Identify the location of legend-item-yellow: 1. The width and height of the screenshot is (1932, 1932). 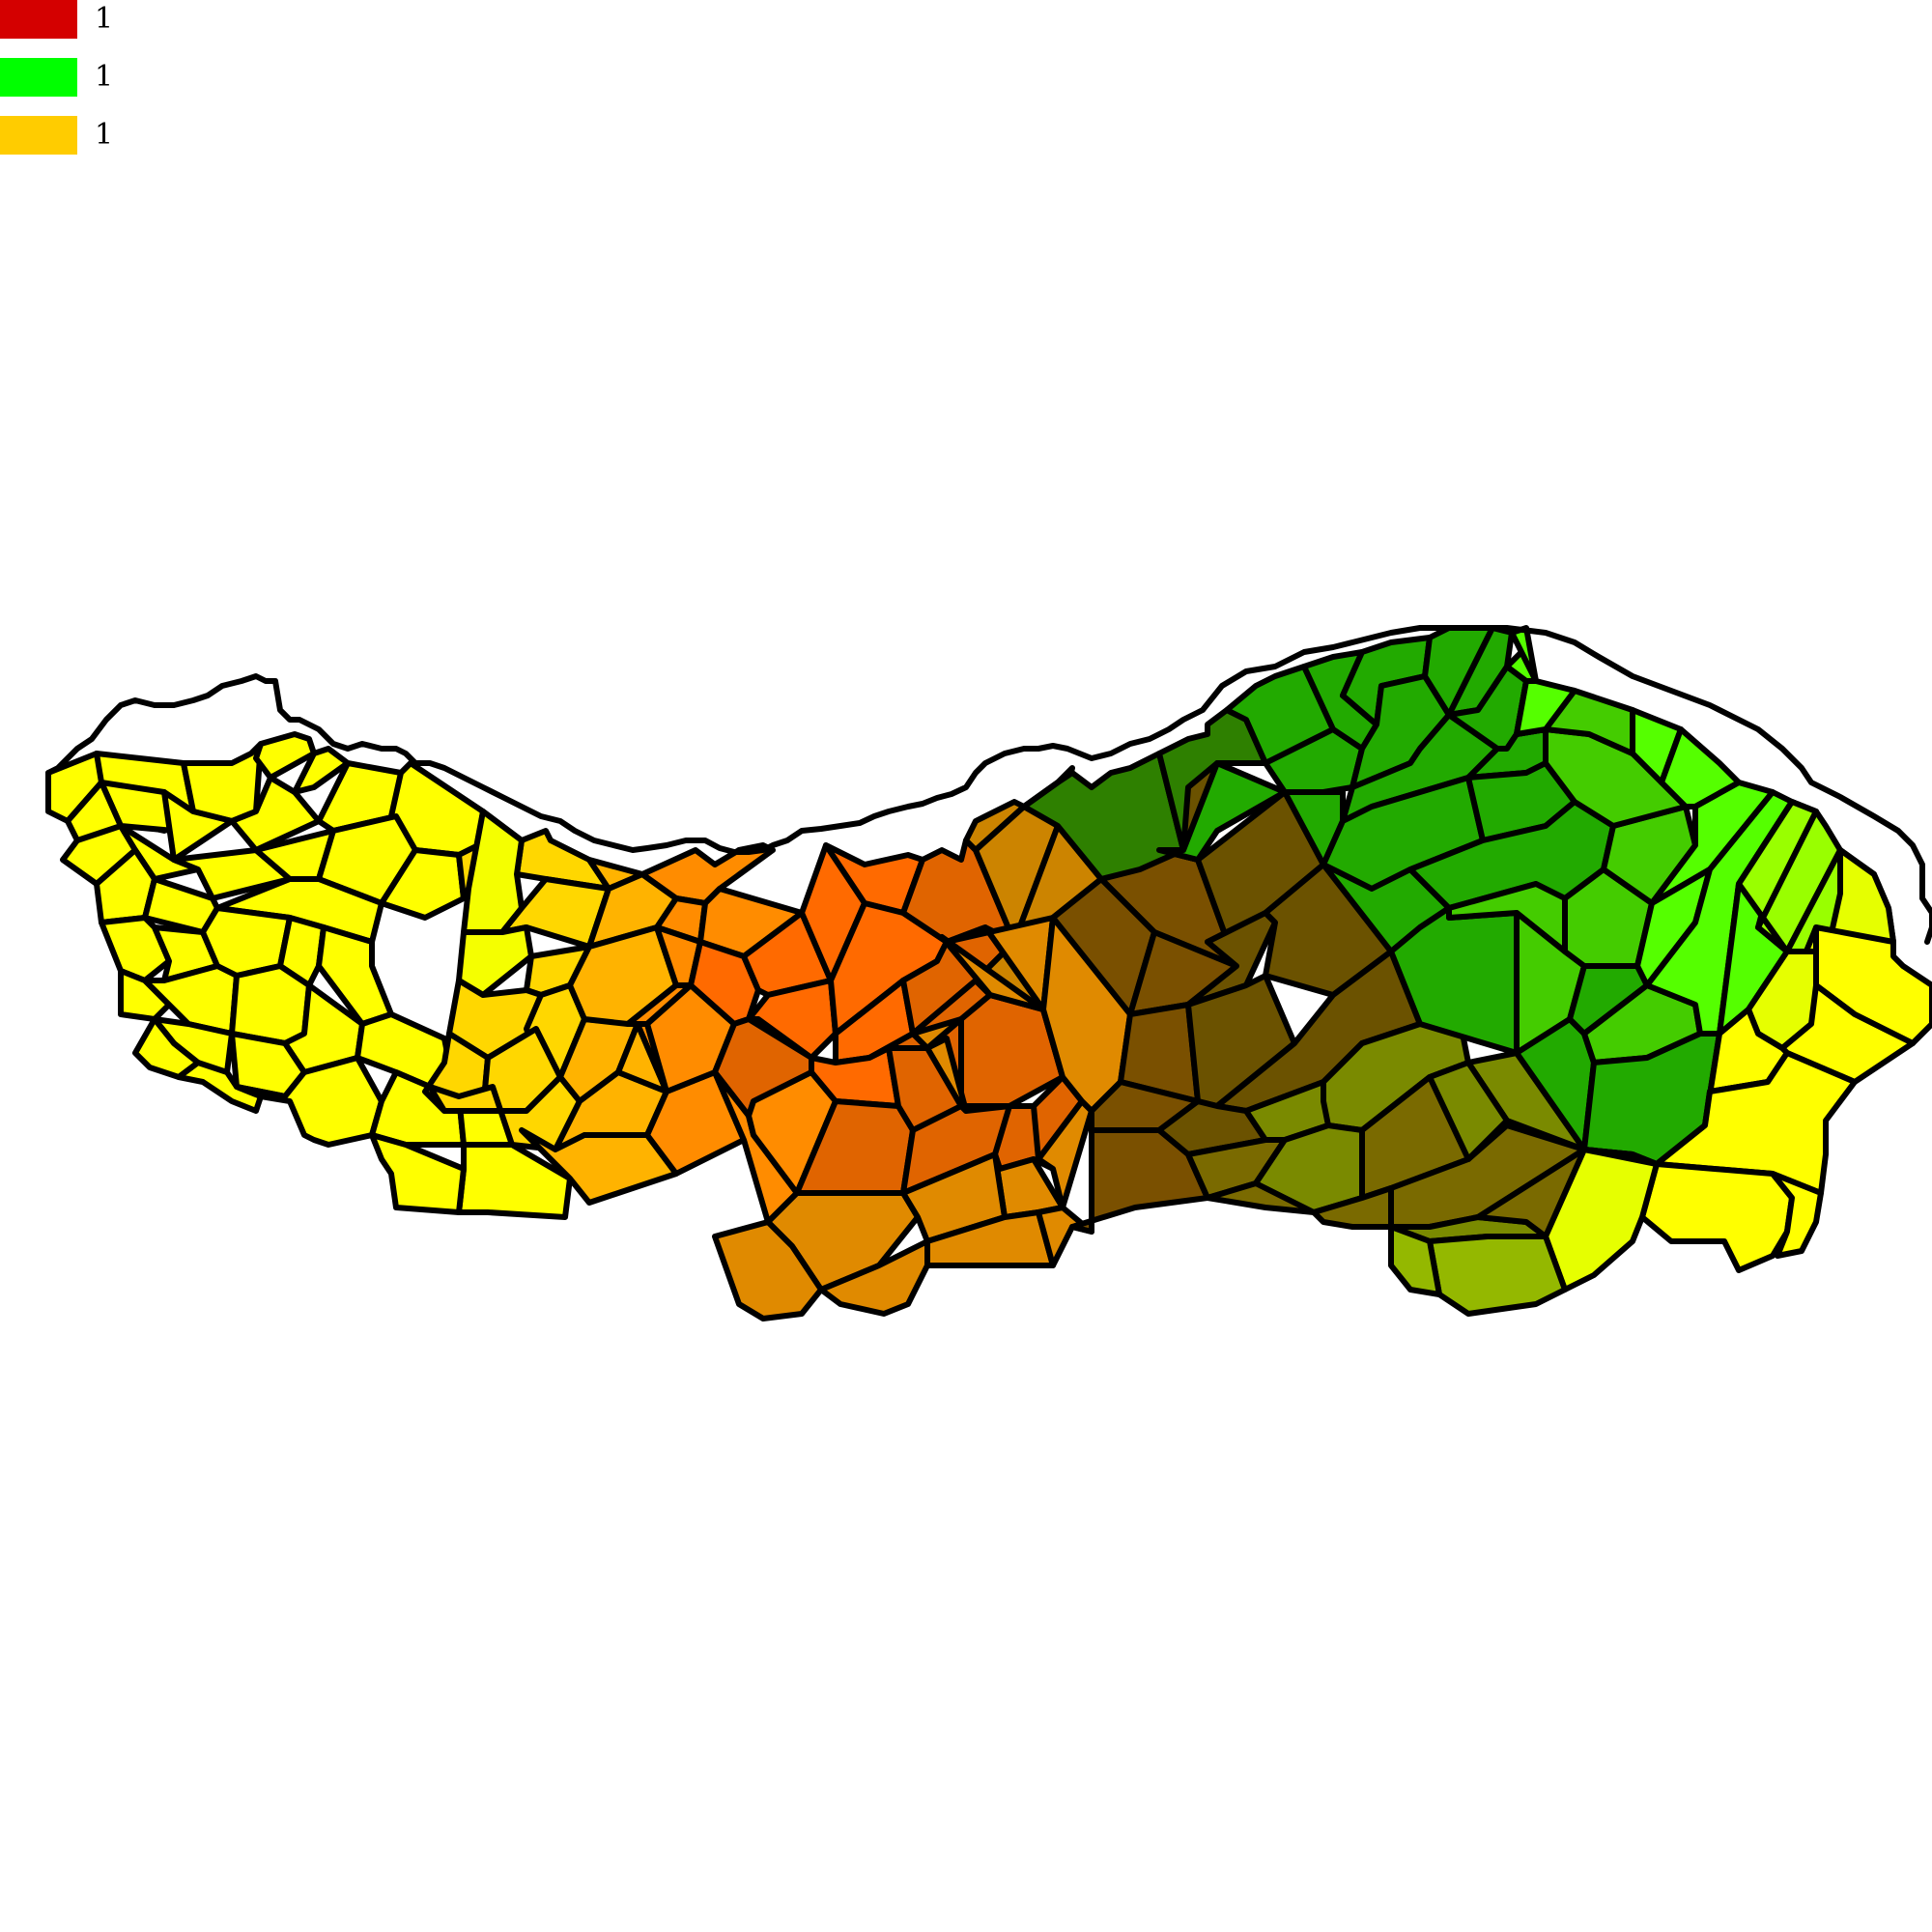
(67, 137).